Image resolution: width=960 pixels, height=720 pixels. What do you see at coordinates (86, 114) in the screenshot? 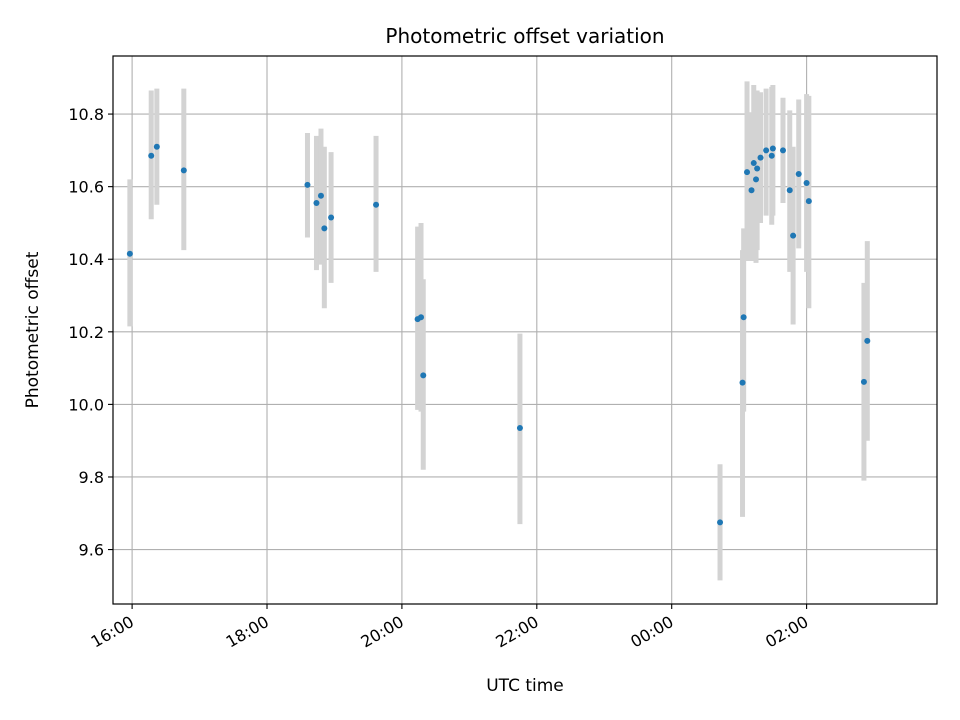
I see `y-tick-label: 10.8` at bounding box center [86, 114].